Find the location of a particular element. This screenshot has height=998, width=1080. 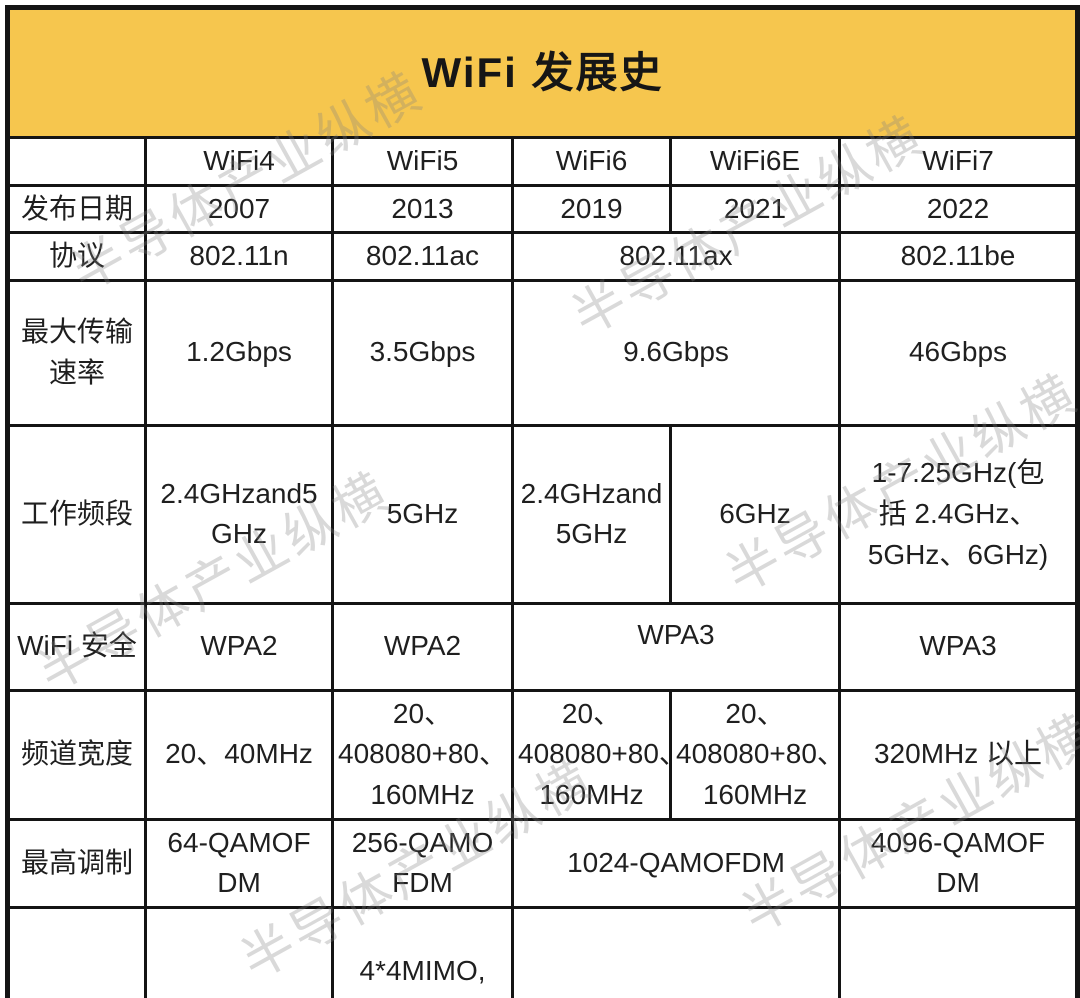

row-label-security: WiFi 安全 is located at coordinates (76, 646).